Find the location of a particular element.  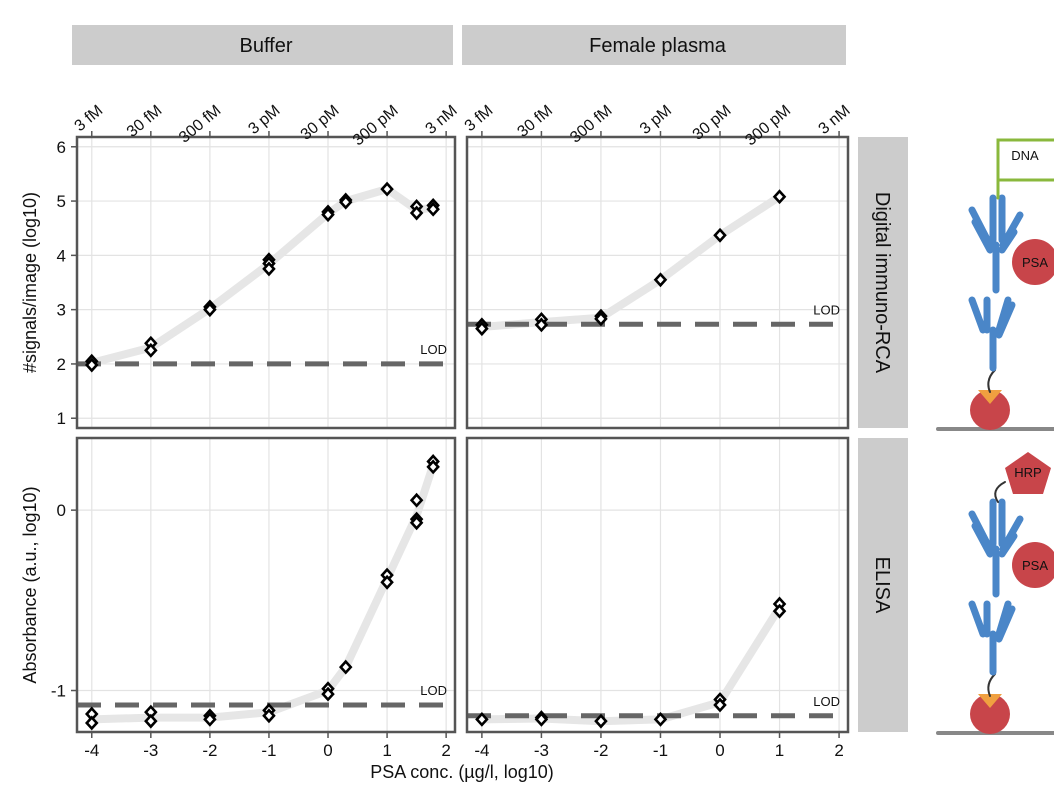

tag-label: HRP is located at coordinates (1027, 472).